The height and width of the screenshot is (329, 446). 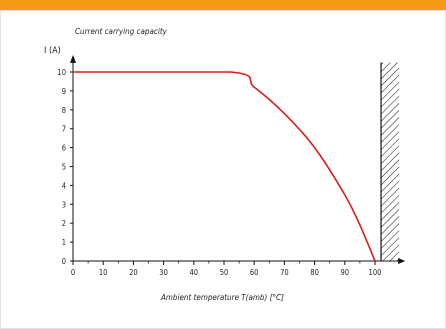 What do you see at coordinates (64, 204) in the screenshot?
I see `y-tick-label: 3` at bounding box center [64, 204].